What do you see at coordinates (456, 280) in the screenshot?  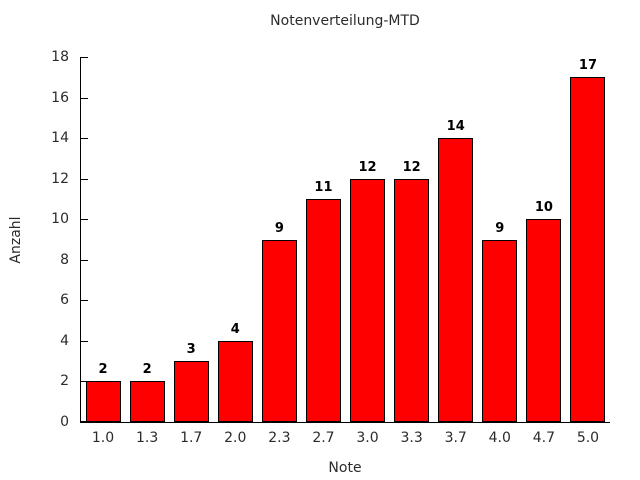 I see `bar-3.7` at bounding box center [456, 280].